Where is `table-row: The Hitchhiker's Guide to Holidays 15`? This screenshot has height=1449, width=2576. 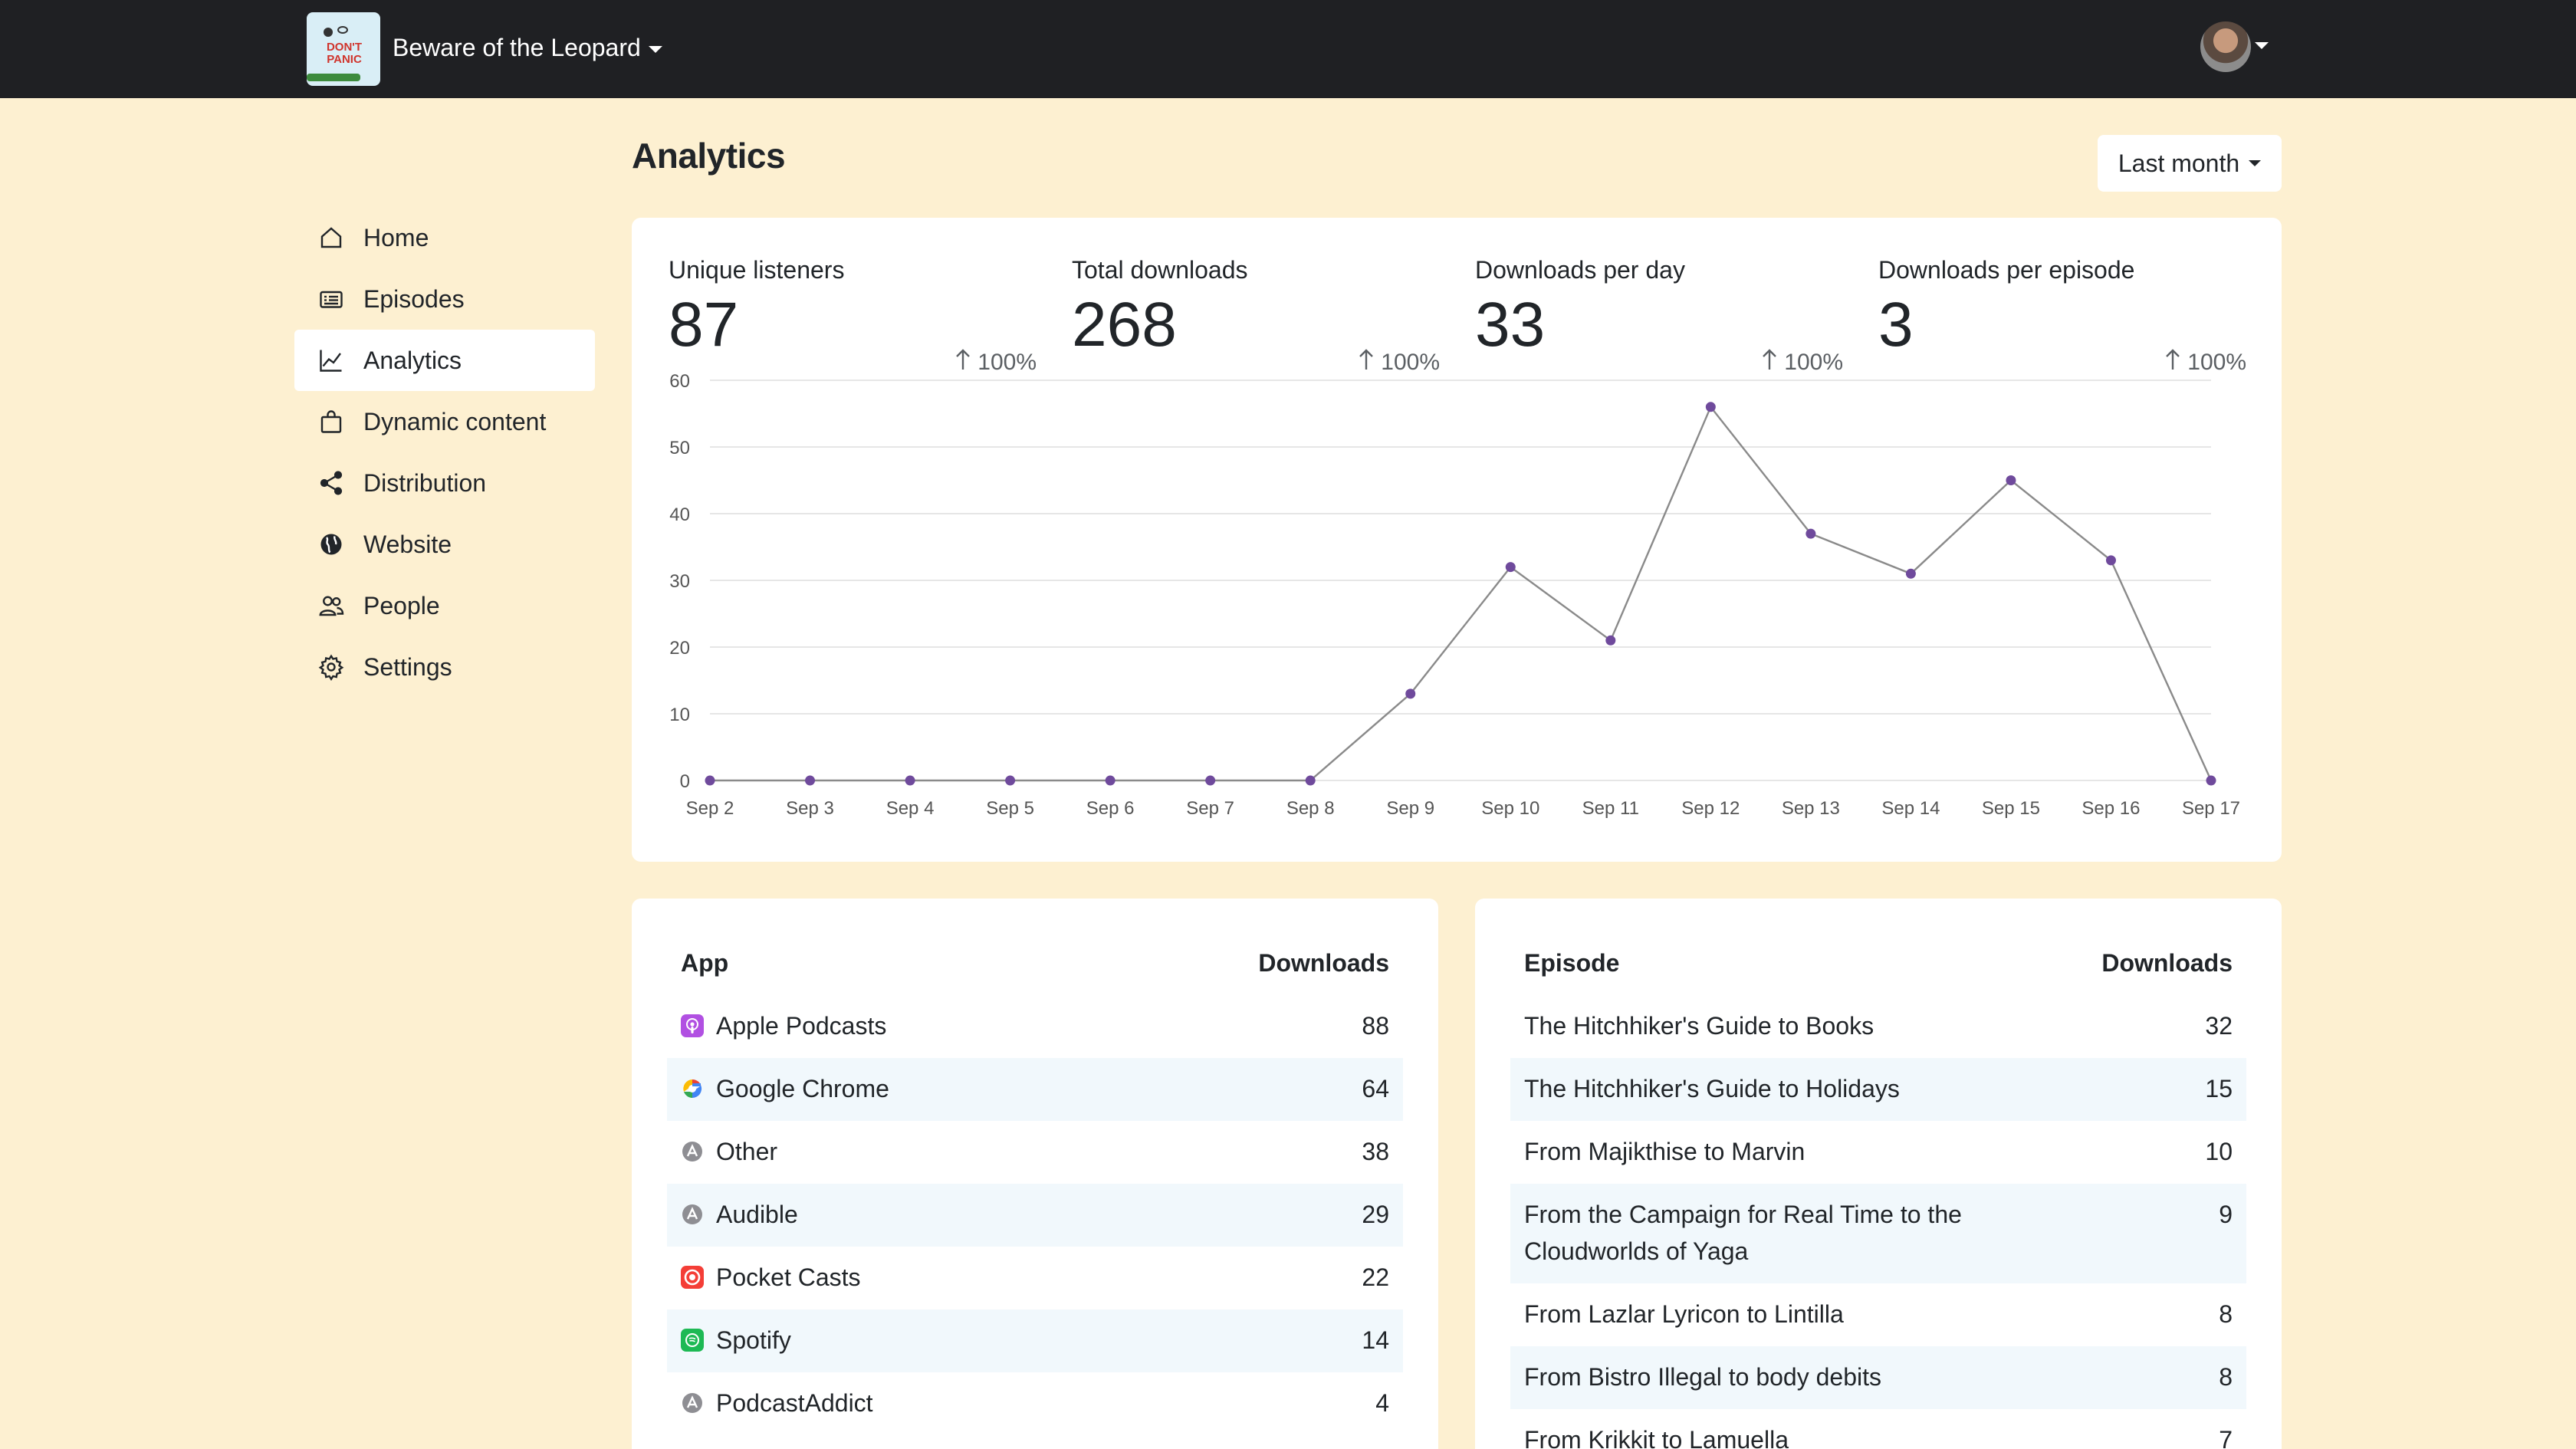
table-row: The Hitchhiker's Guide to Holidays 15 is located at coordinates (1878, 1090).